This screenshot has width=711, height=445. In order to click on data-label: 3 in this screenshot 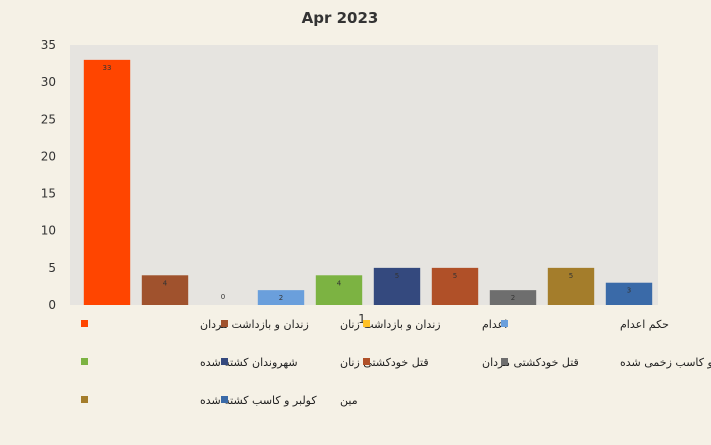, I will do `click(629, 291)`.